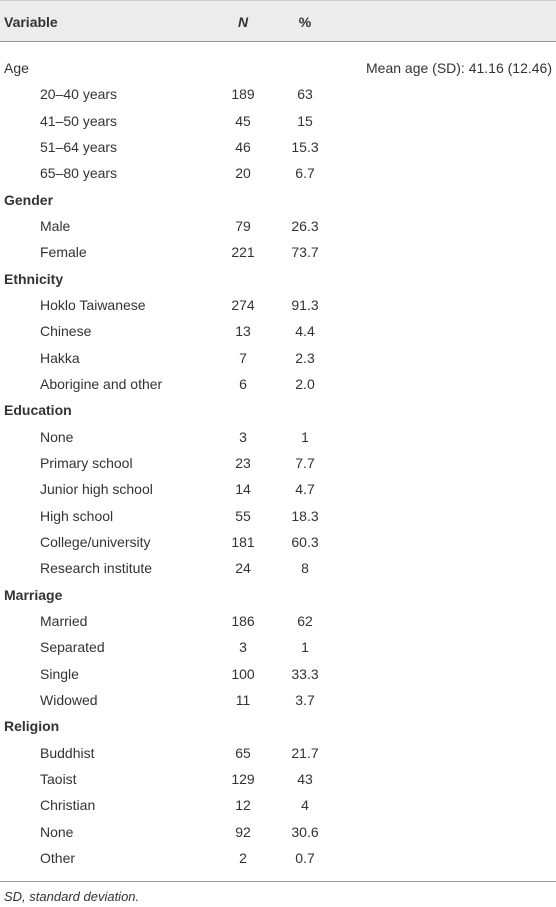 Image resolution: width=556 pixels, height=907 pixels. What do you see at coordinates (305, 620) in the screenshot?
I see `row-percent: 62` at bounding box center [305, 620].